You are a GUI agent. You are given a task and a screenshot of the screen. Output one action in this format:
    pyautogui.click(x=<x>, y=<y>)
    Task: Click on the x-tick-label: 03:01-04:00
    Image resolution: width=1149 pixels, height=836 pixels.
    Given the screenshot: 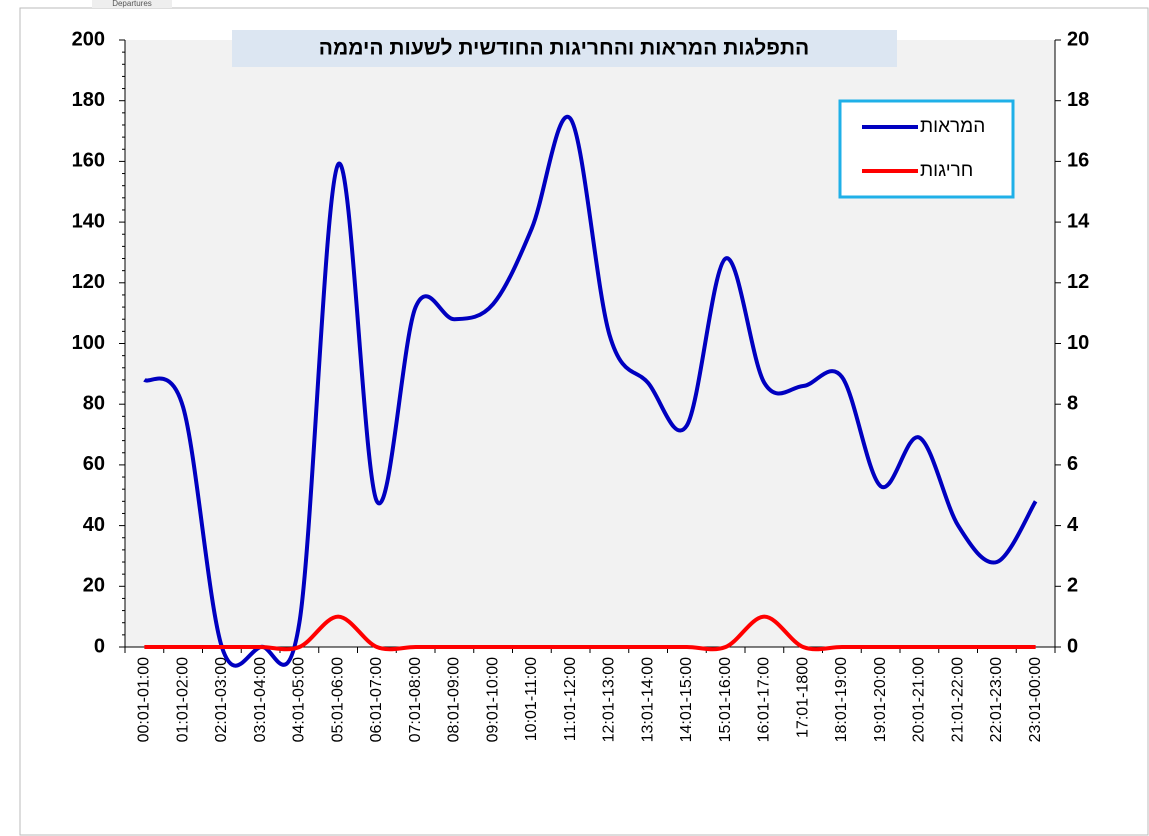 What is the action you would take?
    pyautogui.click(x=260, y=700)
    